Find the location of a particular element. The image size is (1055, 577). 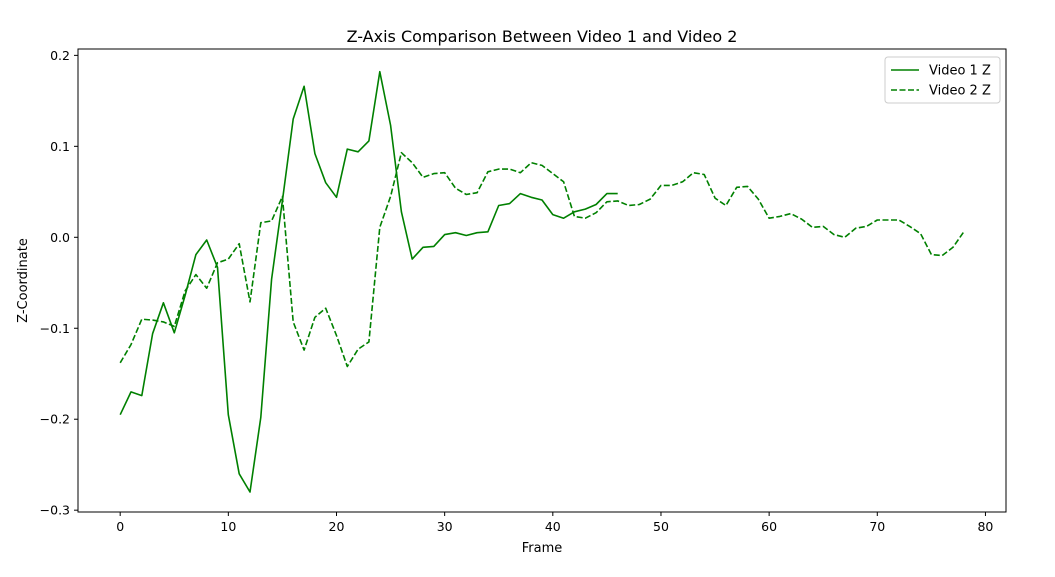

x-axis-label: Frame is located at coordinates (542, 548).